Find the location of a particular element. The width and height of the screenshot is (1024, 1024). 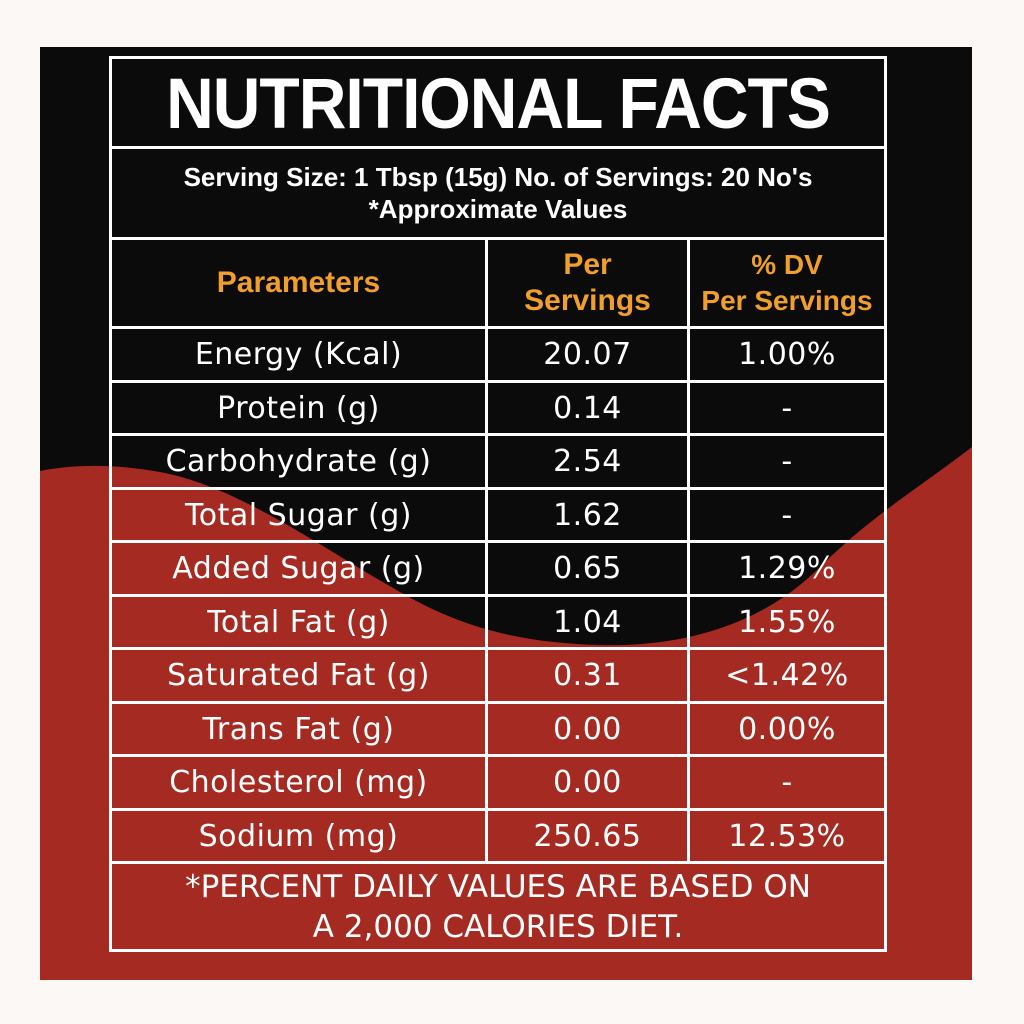

row-parameter: Total Sugar (g) is located at coordinates (298, 515).